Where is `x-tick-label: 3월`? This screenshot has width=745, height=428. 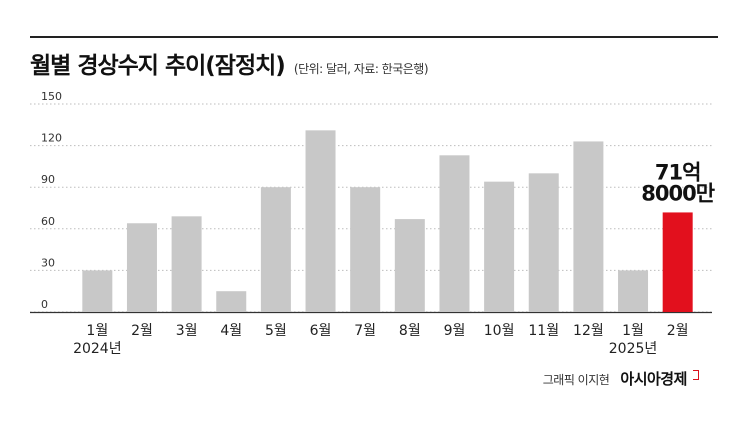 x-tick-label: 3월 is located at coordinates (187, 331).